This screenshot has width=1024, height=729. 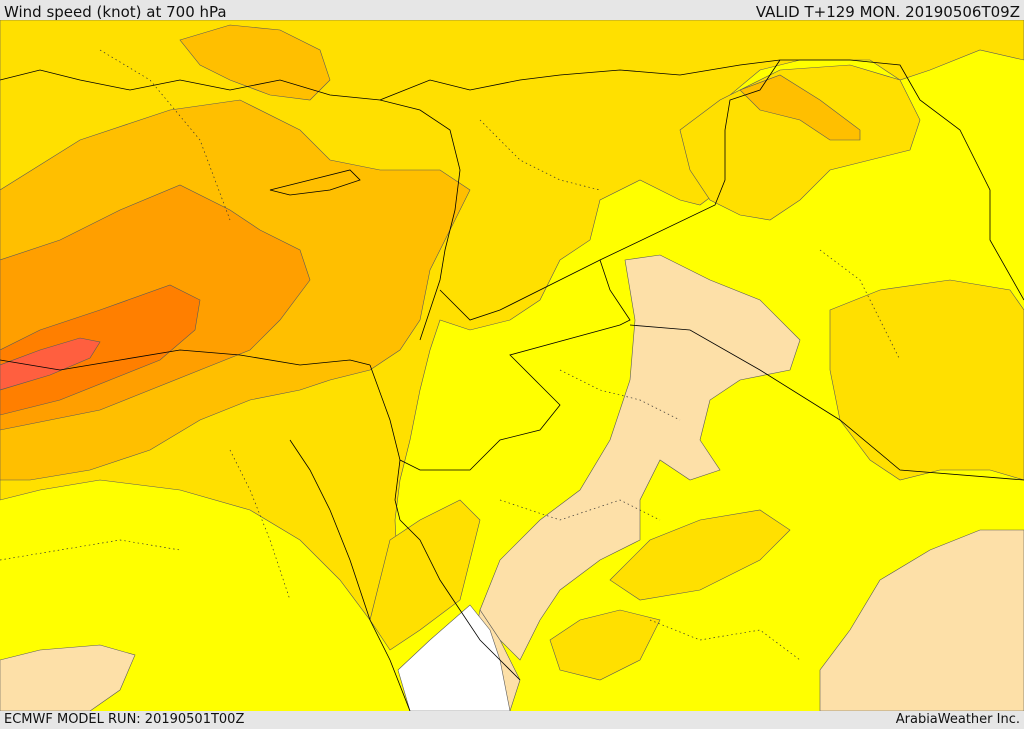 What do you see at coordinates (921, 620) in the screenshot?
I see `calm-area-southeast` at bounding box center [921, 620].